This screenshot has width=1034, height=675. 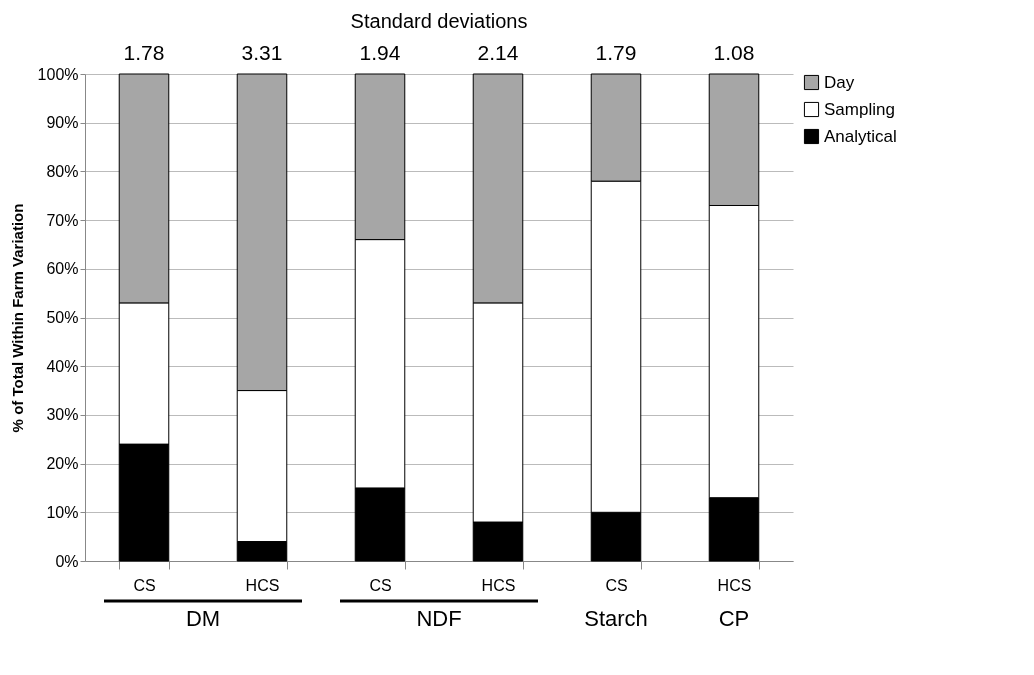 I want to click on y-tick-label: 90%, so click(x=62, y=123).